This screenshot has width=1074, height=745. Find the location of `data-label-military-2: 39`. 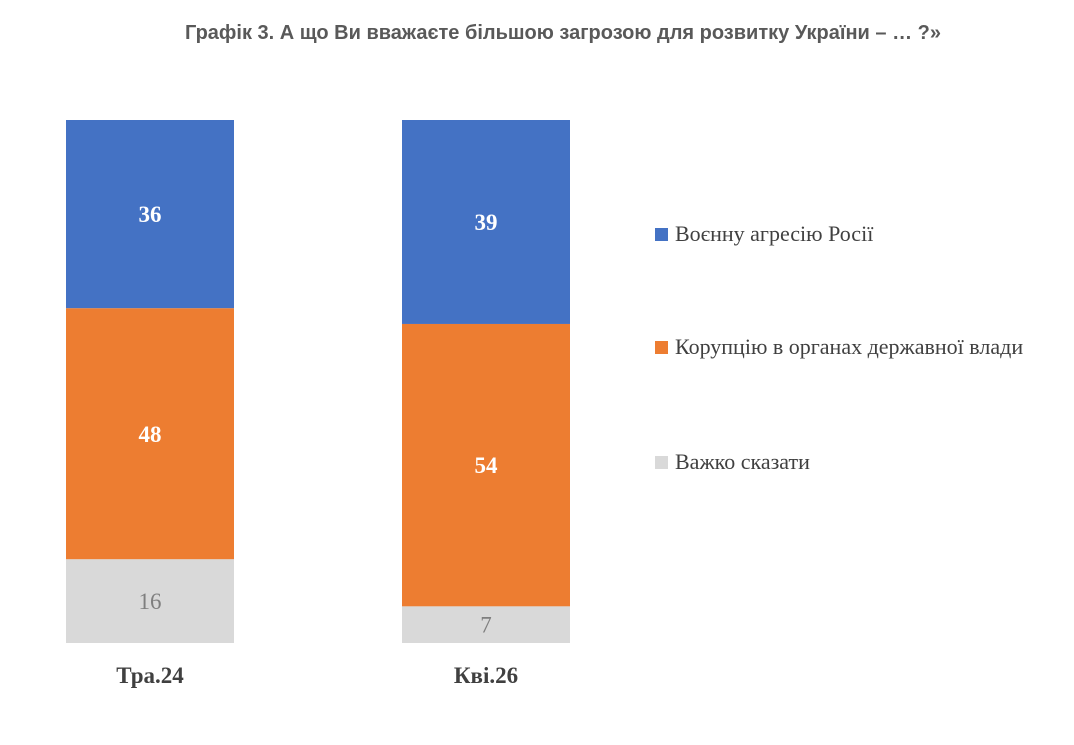

data-label-military-2: 39 is located at coordinates (486, 222).